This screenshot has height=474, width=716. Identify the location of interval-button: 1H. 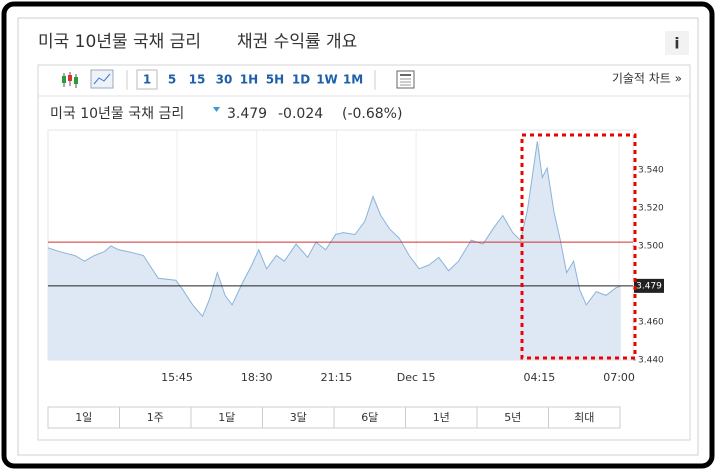
(249, 80).